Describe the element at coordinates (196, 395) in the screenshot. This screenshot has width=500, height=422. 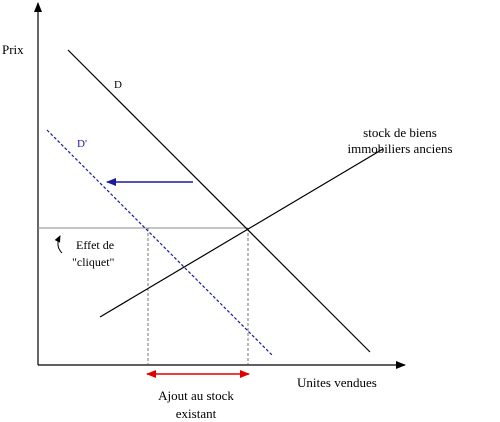
I see `stock-label: Ajout au stock` at that location.